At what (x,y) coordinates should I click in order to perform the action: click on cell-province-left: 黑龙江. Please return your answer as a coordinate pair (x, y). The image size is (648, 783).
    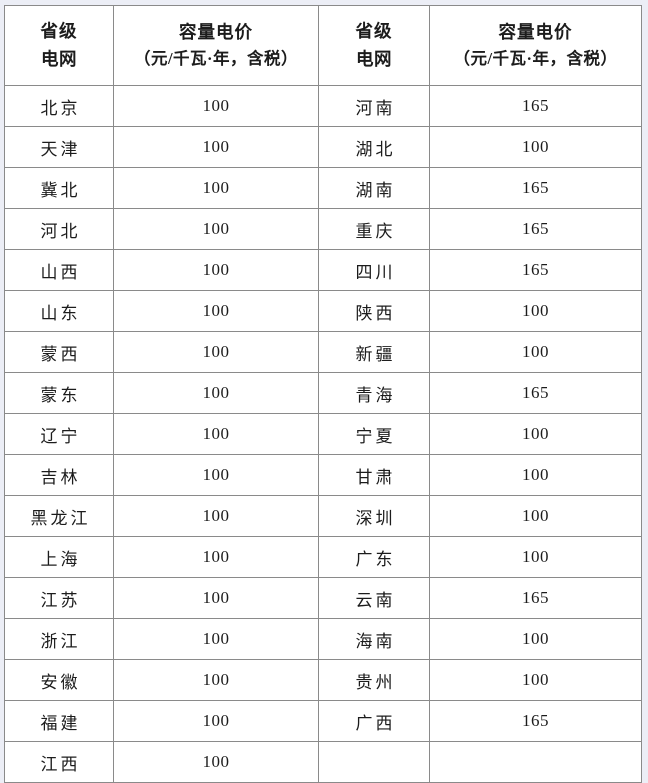
    Looking at the image, I should click on (59, 516).